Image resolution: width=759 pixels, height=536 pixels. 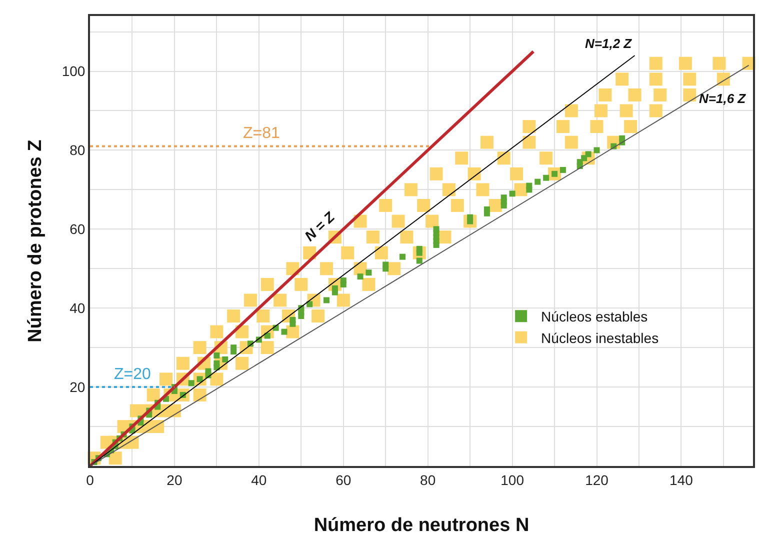 I want to click on legend-label: Núcleos estables, so click(x=594, y=316).